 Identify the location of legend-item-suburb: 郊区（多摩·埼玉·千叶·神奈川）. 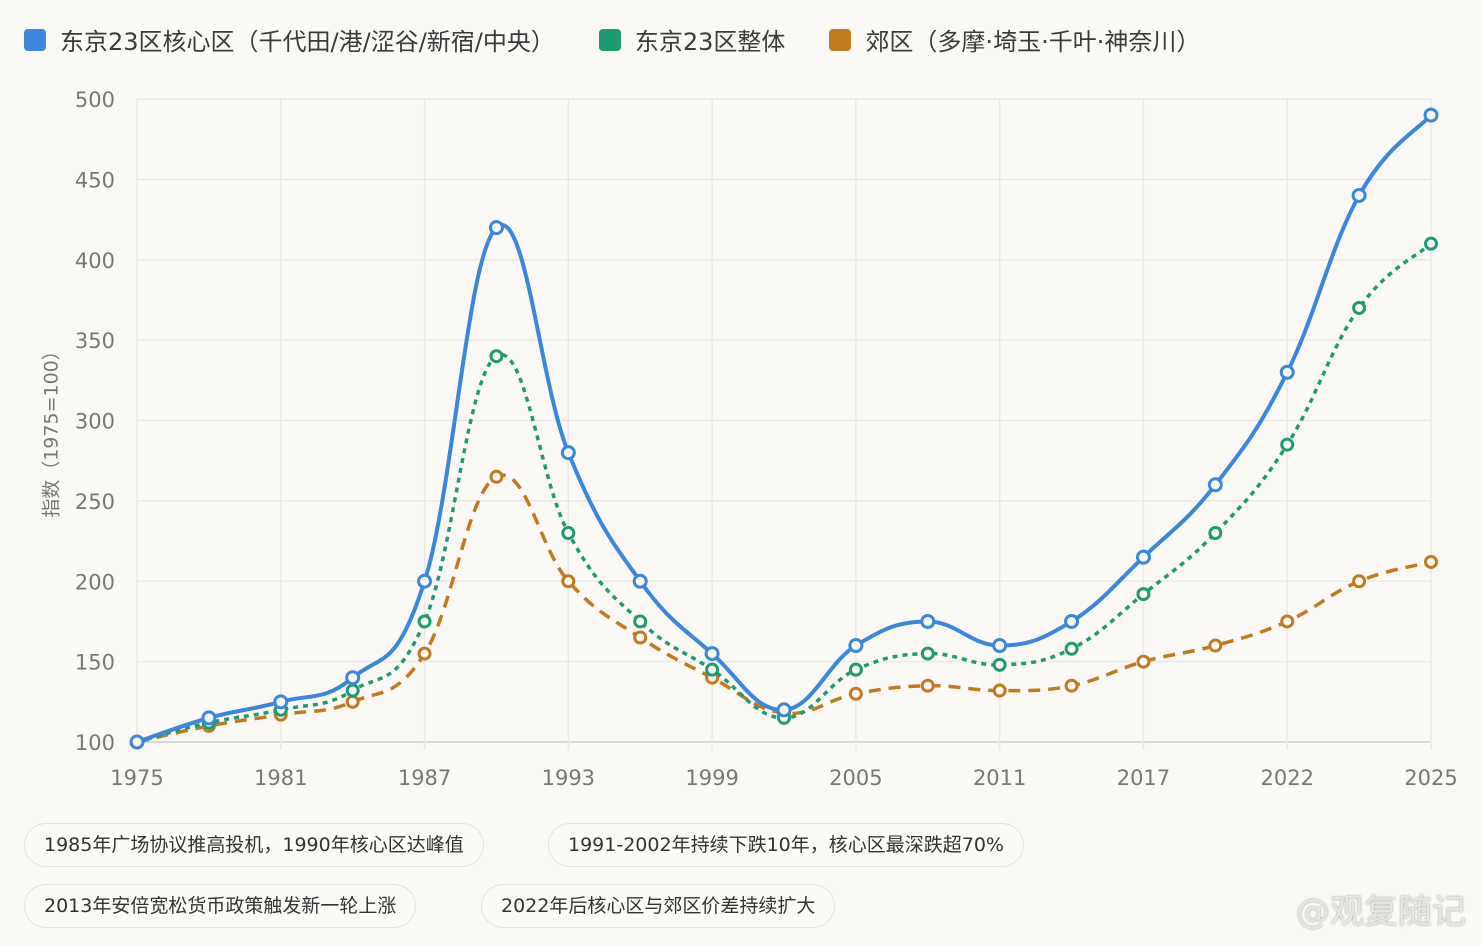
(1014, 39).